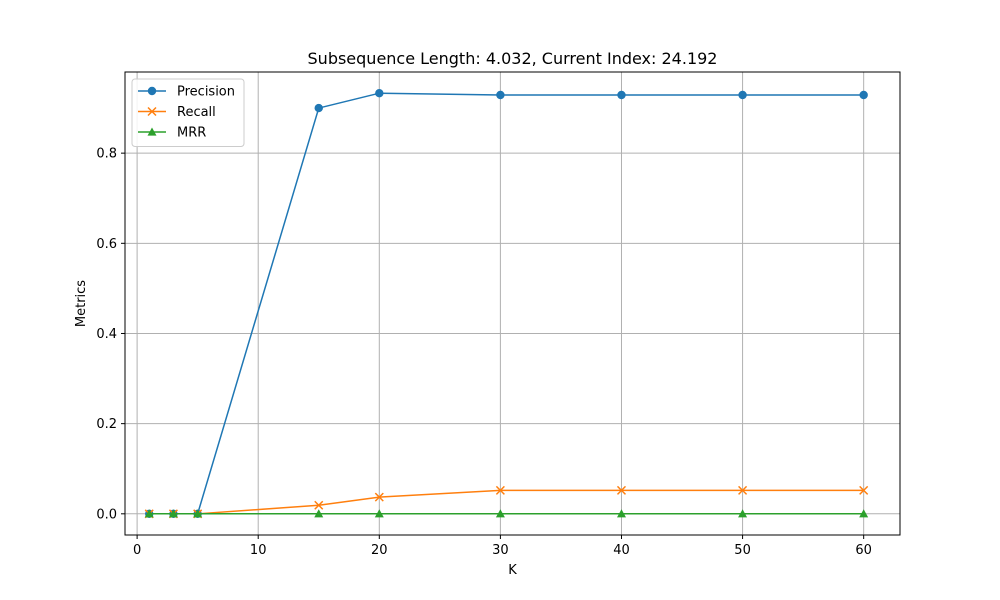 The image size is (1000, 600). Describe the element at coordinates (506, 513) in the screenshot. I see `series-mrr` at that location.